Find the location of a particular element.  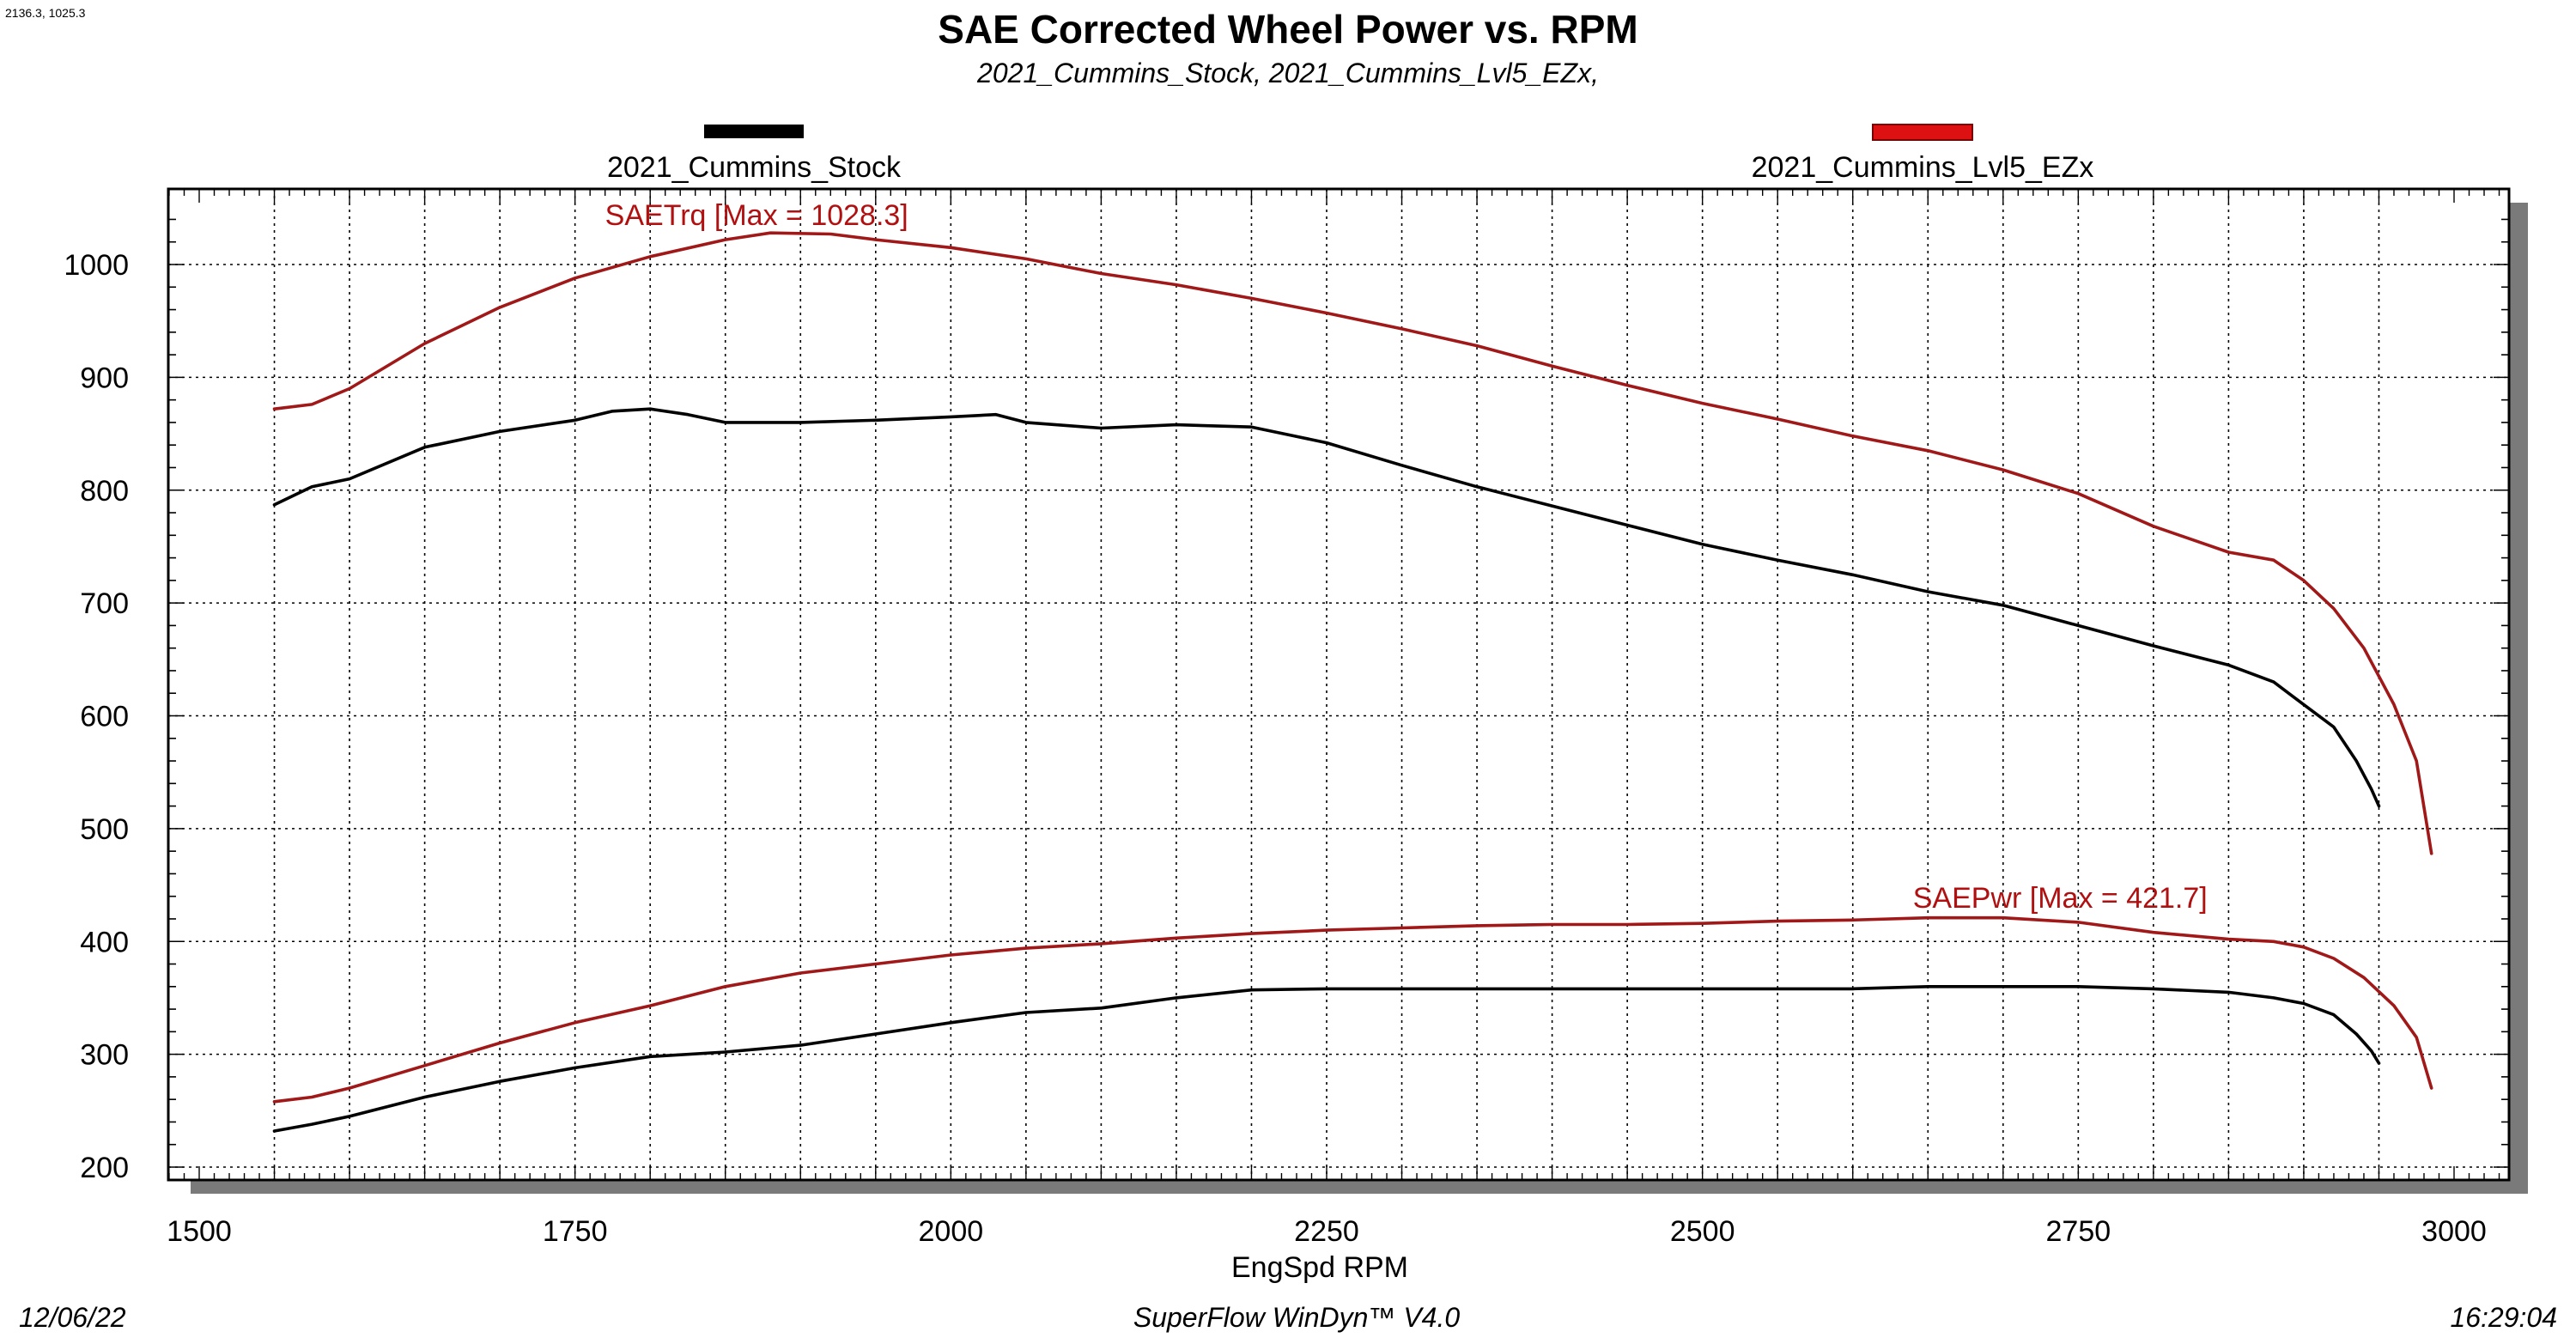

x-tick-label: 1500 is located at coordinates (199, 1231).